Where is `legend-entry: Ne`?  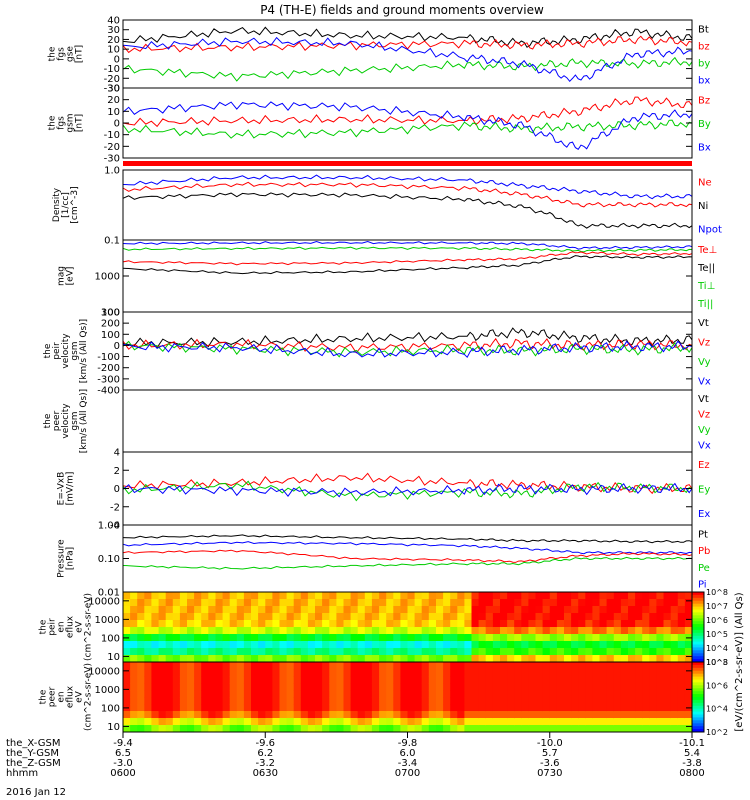
legend-entry: Ne is located at coordinates (705, 183).